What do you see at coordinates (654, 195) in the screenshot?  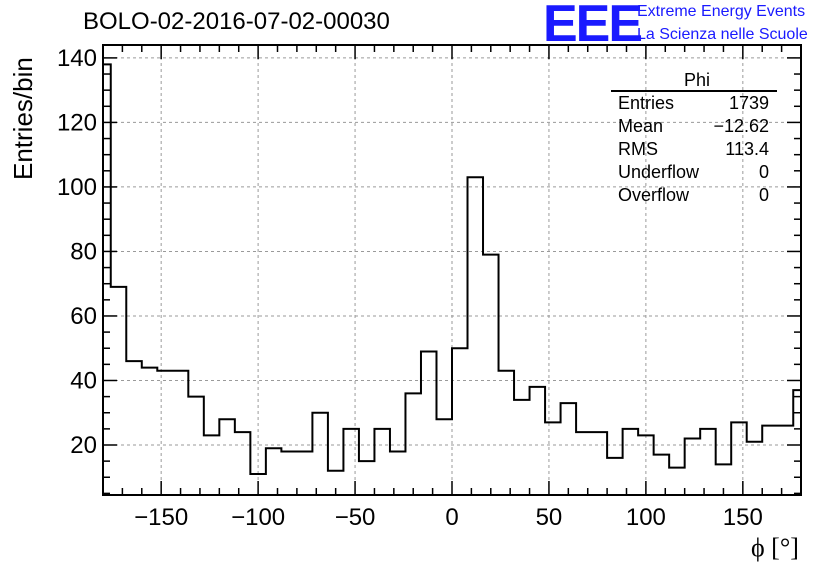 I see `stats-label: Overflow` at bounding box center [654, 195].